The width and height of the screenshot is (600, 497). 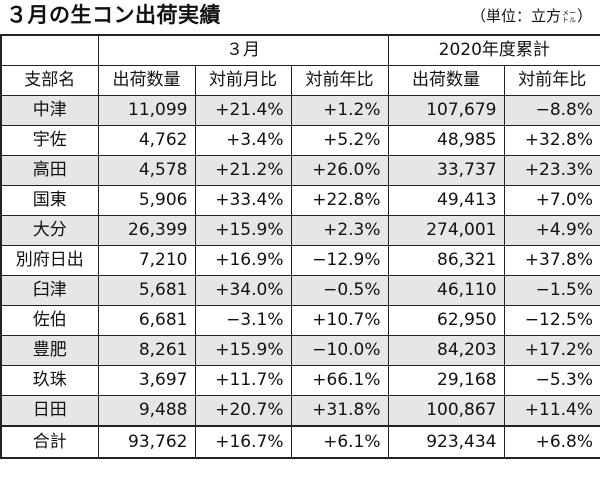 What do you see at coordinates (446, 110) in the screenshot?
I see `cum-qty: 107,679` at bounding box center [446, 110].